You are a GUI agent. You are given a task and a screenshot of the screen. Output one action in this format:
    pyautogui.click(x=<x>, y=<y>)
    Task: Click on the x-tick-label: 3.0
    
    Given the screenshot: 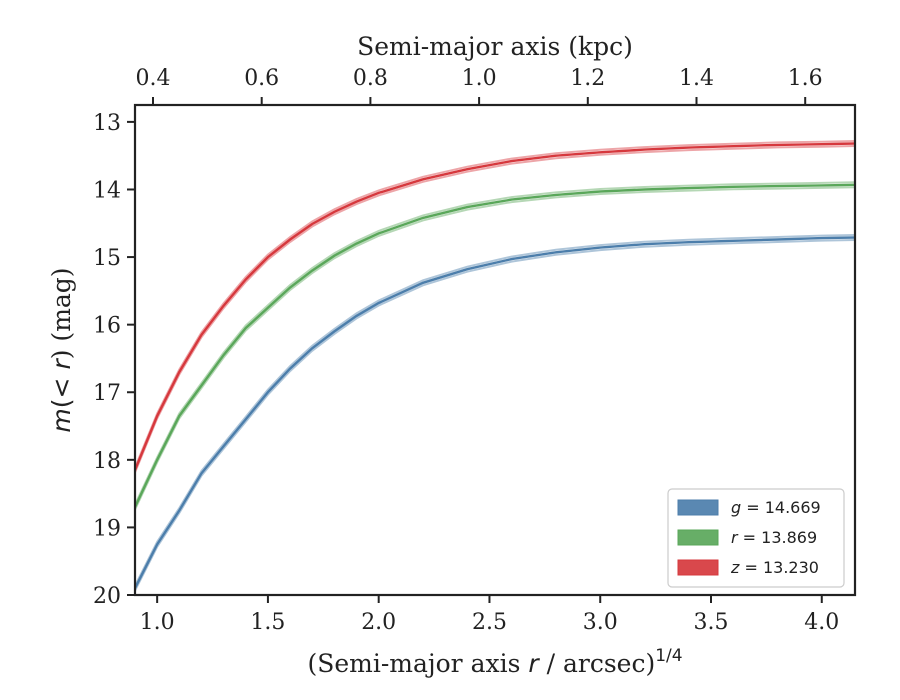 What is the action you would take?
    pyautogui.click(x=600, y=622)
    